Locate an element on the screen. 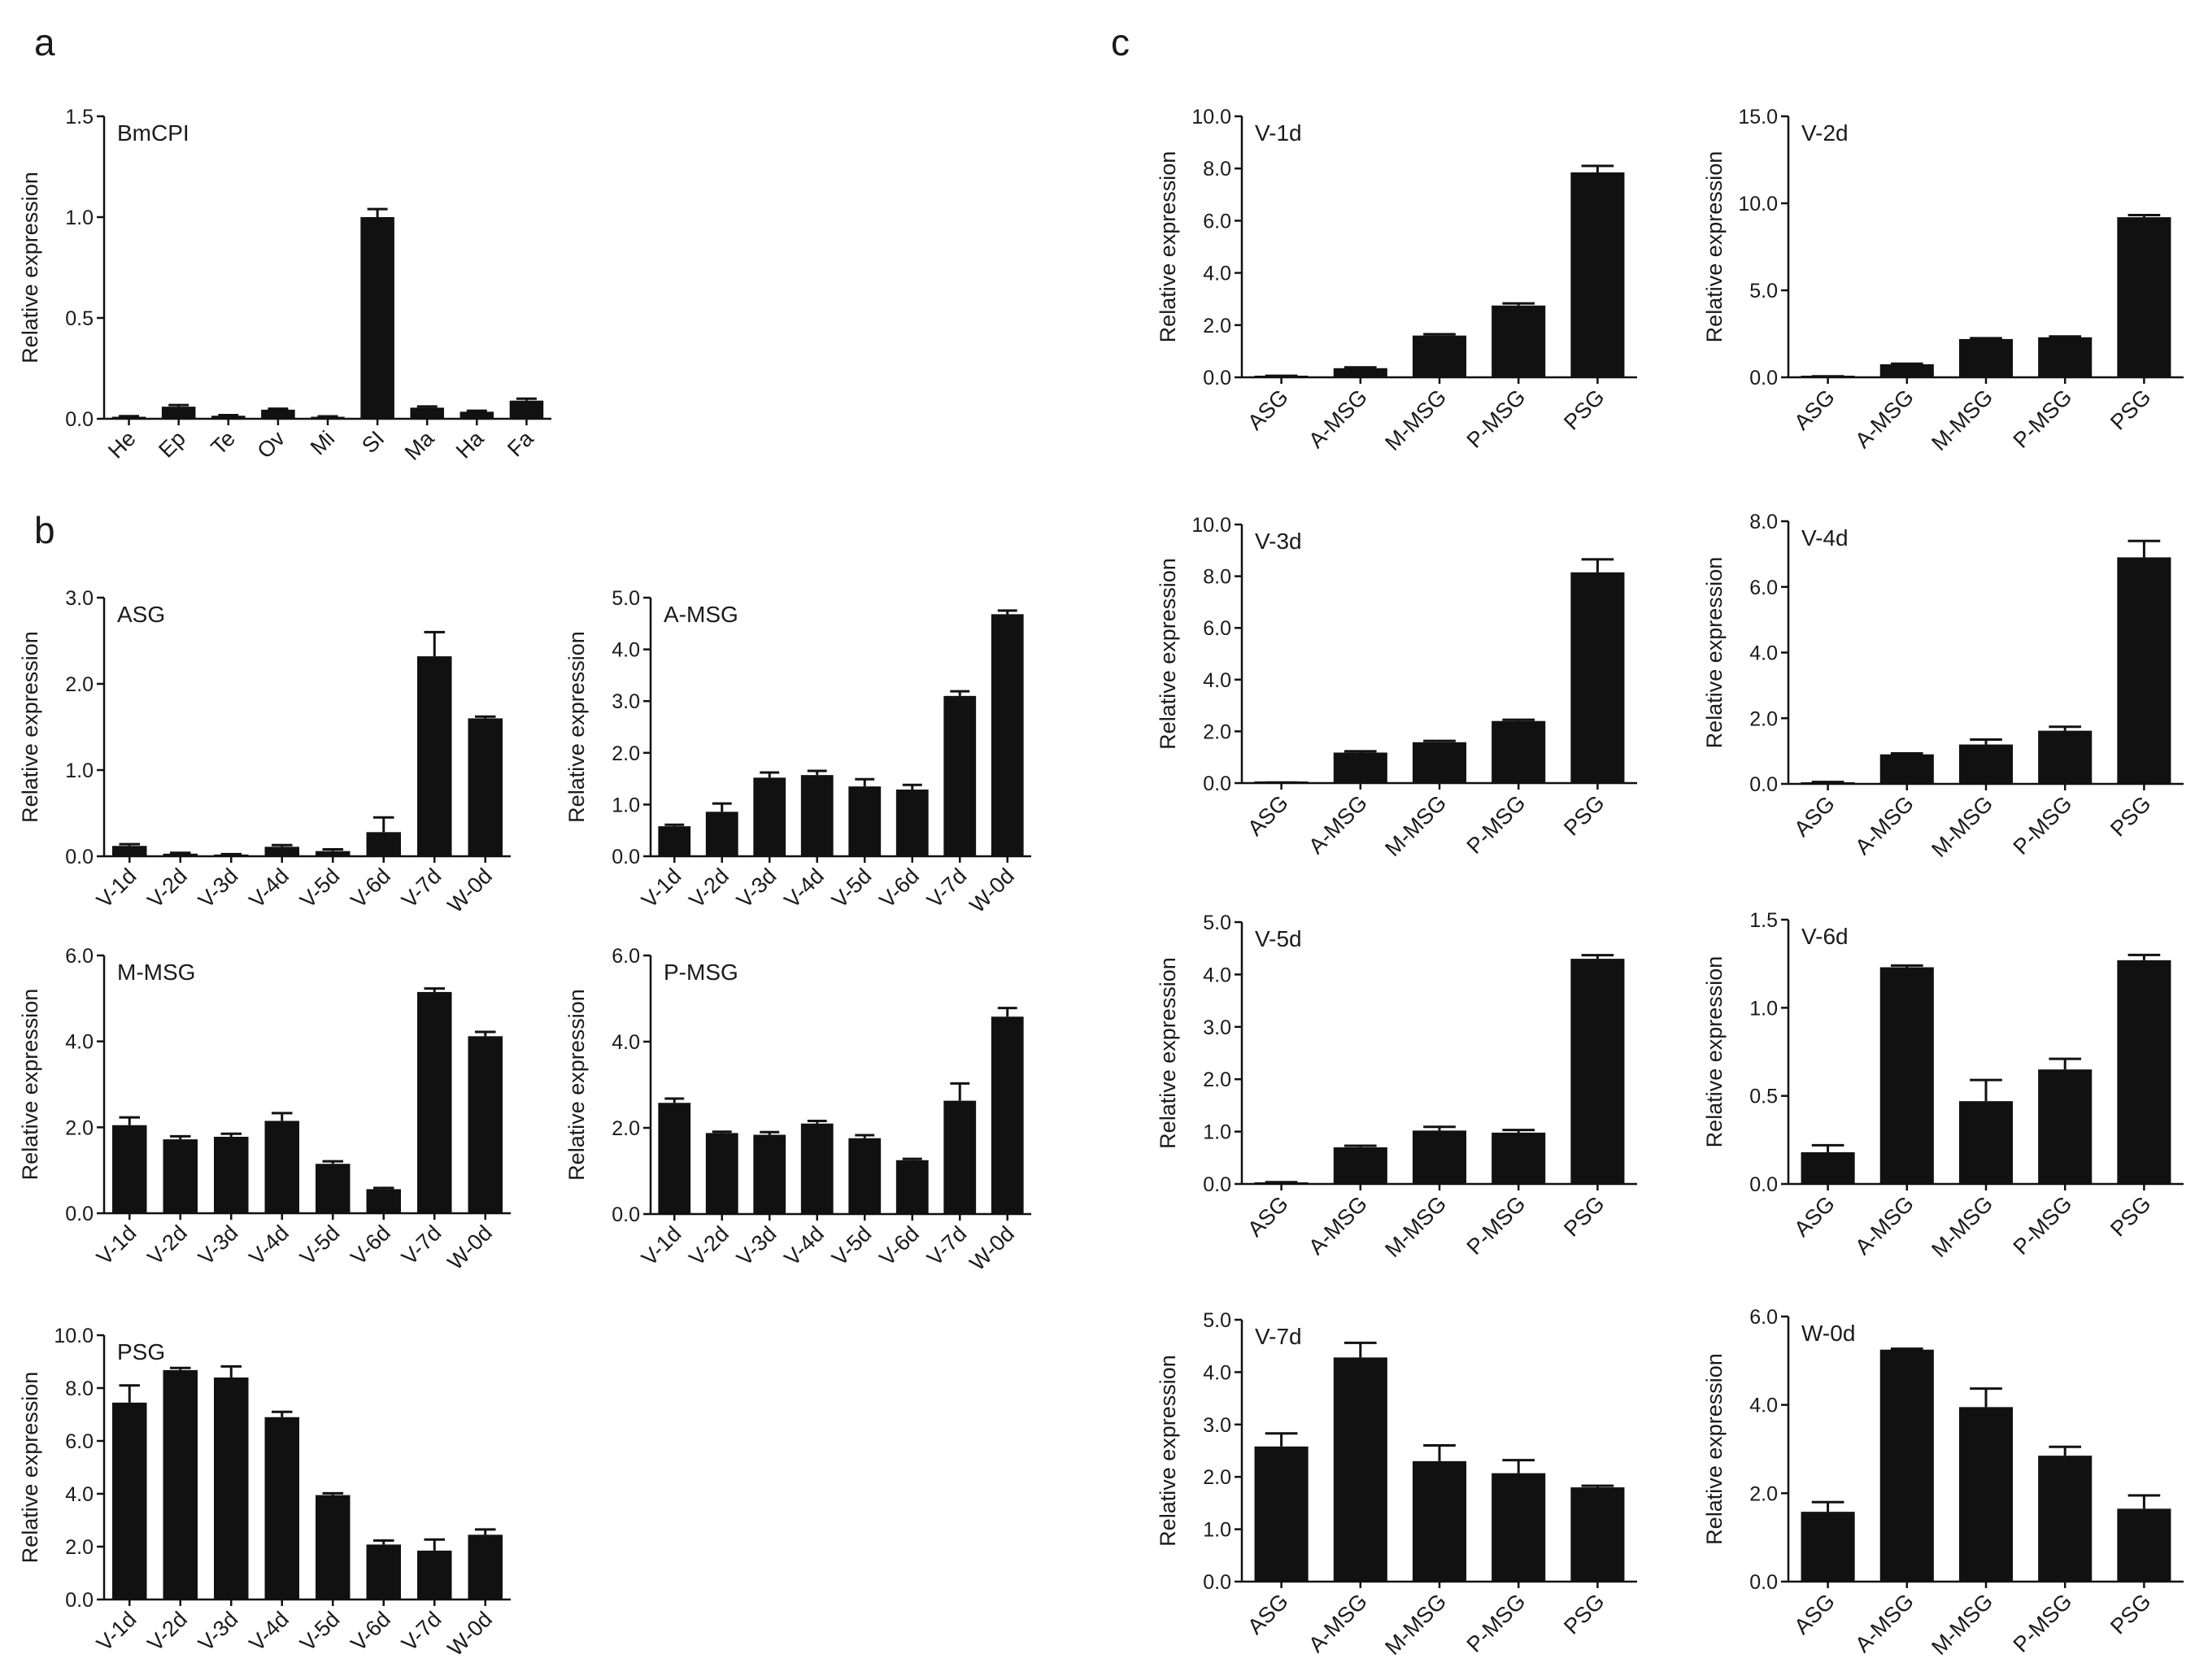 This screenshot has width=2208, height=1680. bar-te is located at coordinates (229, 418).